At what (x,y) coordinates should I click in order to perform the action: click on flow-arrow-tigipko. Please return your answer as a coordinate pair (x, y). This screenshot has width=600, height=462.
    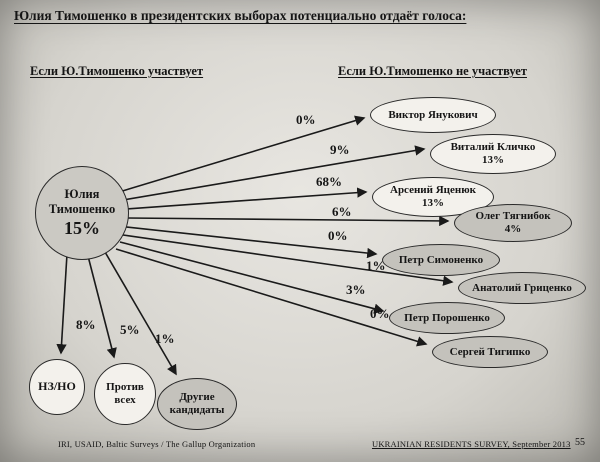
    Looking at the image, I should click on (271, 297).